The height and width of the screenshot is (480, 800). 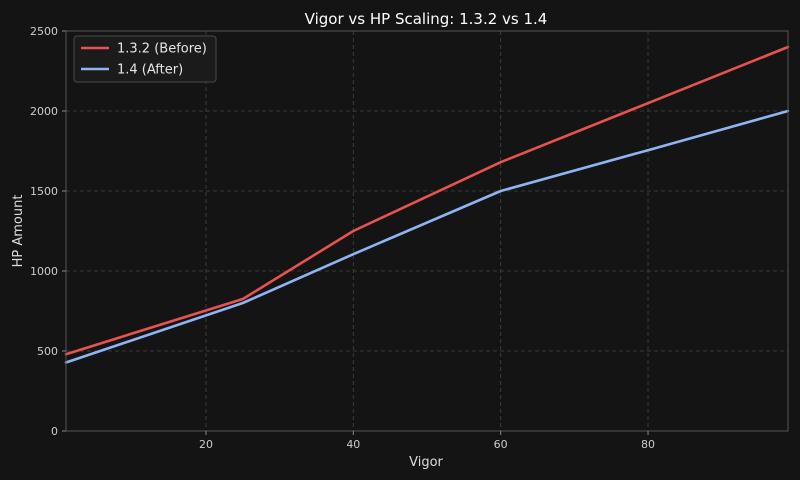 What do you see at coordinates (501, 444) in the screenshot?
I see `x-tick-label: 60` at bounding box center [501, 444].